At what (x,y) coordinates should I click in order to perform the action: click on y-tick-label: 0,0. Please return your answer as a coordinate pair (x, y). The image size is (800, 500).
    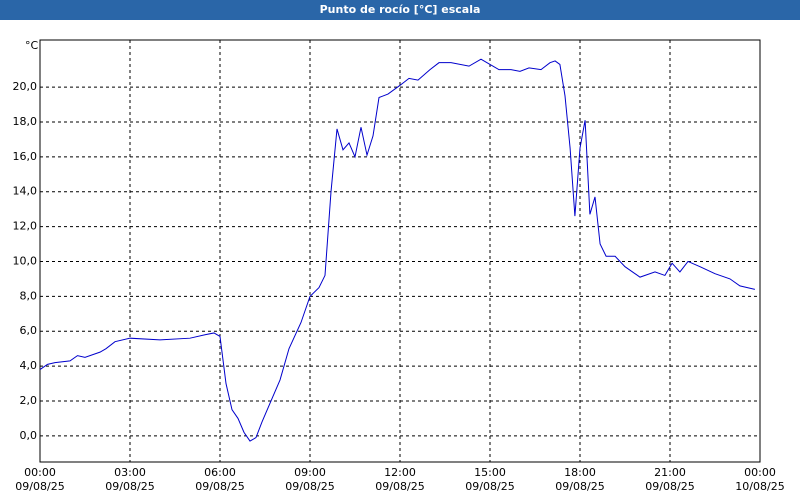
    Looking at the image, I should click on (29, 435).